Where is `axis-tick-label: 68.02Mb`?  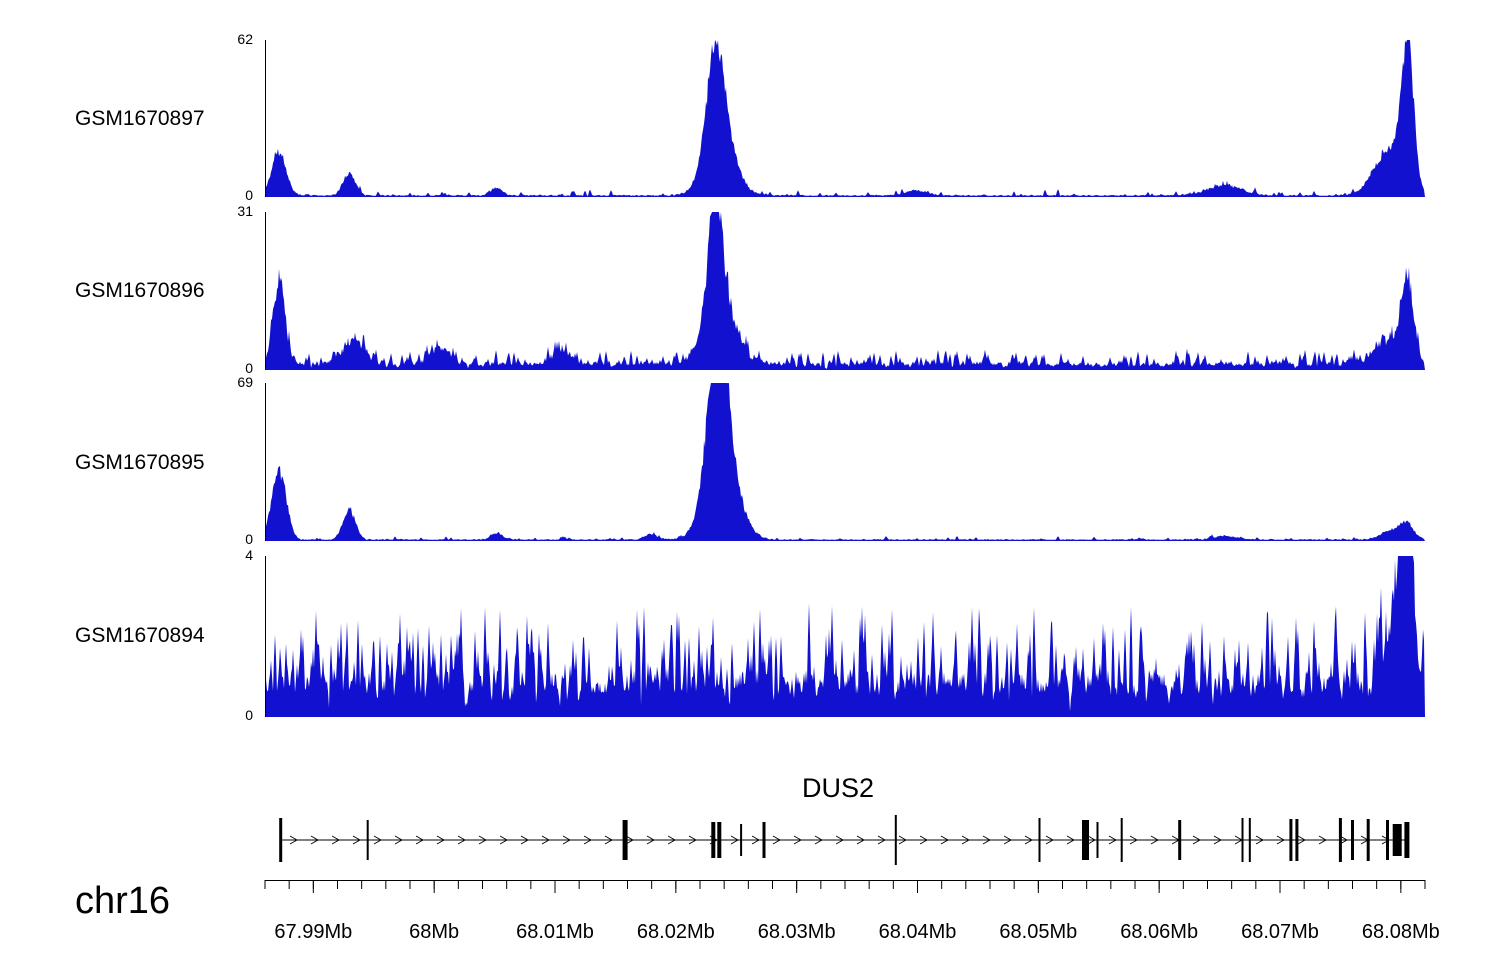 axis-tick-label: 68.02Mb is located at coordinates (676, 932).